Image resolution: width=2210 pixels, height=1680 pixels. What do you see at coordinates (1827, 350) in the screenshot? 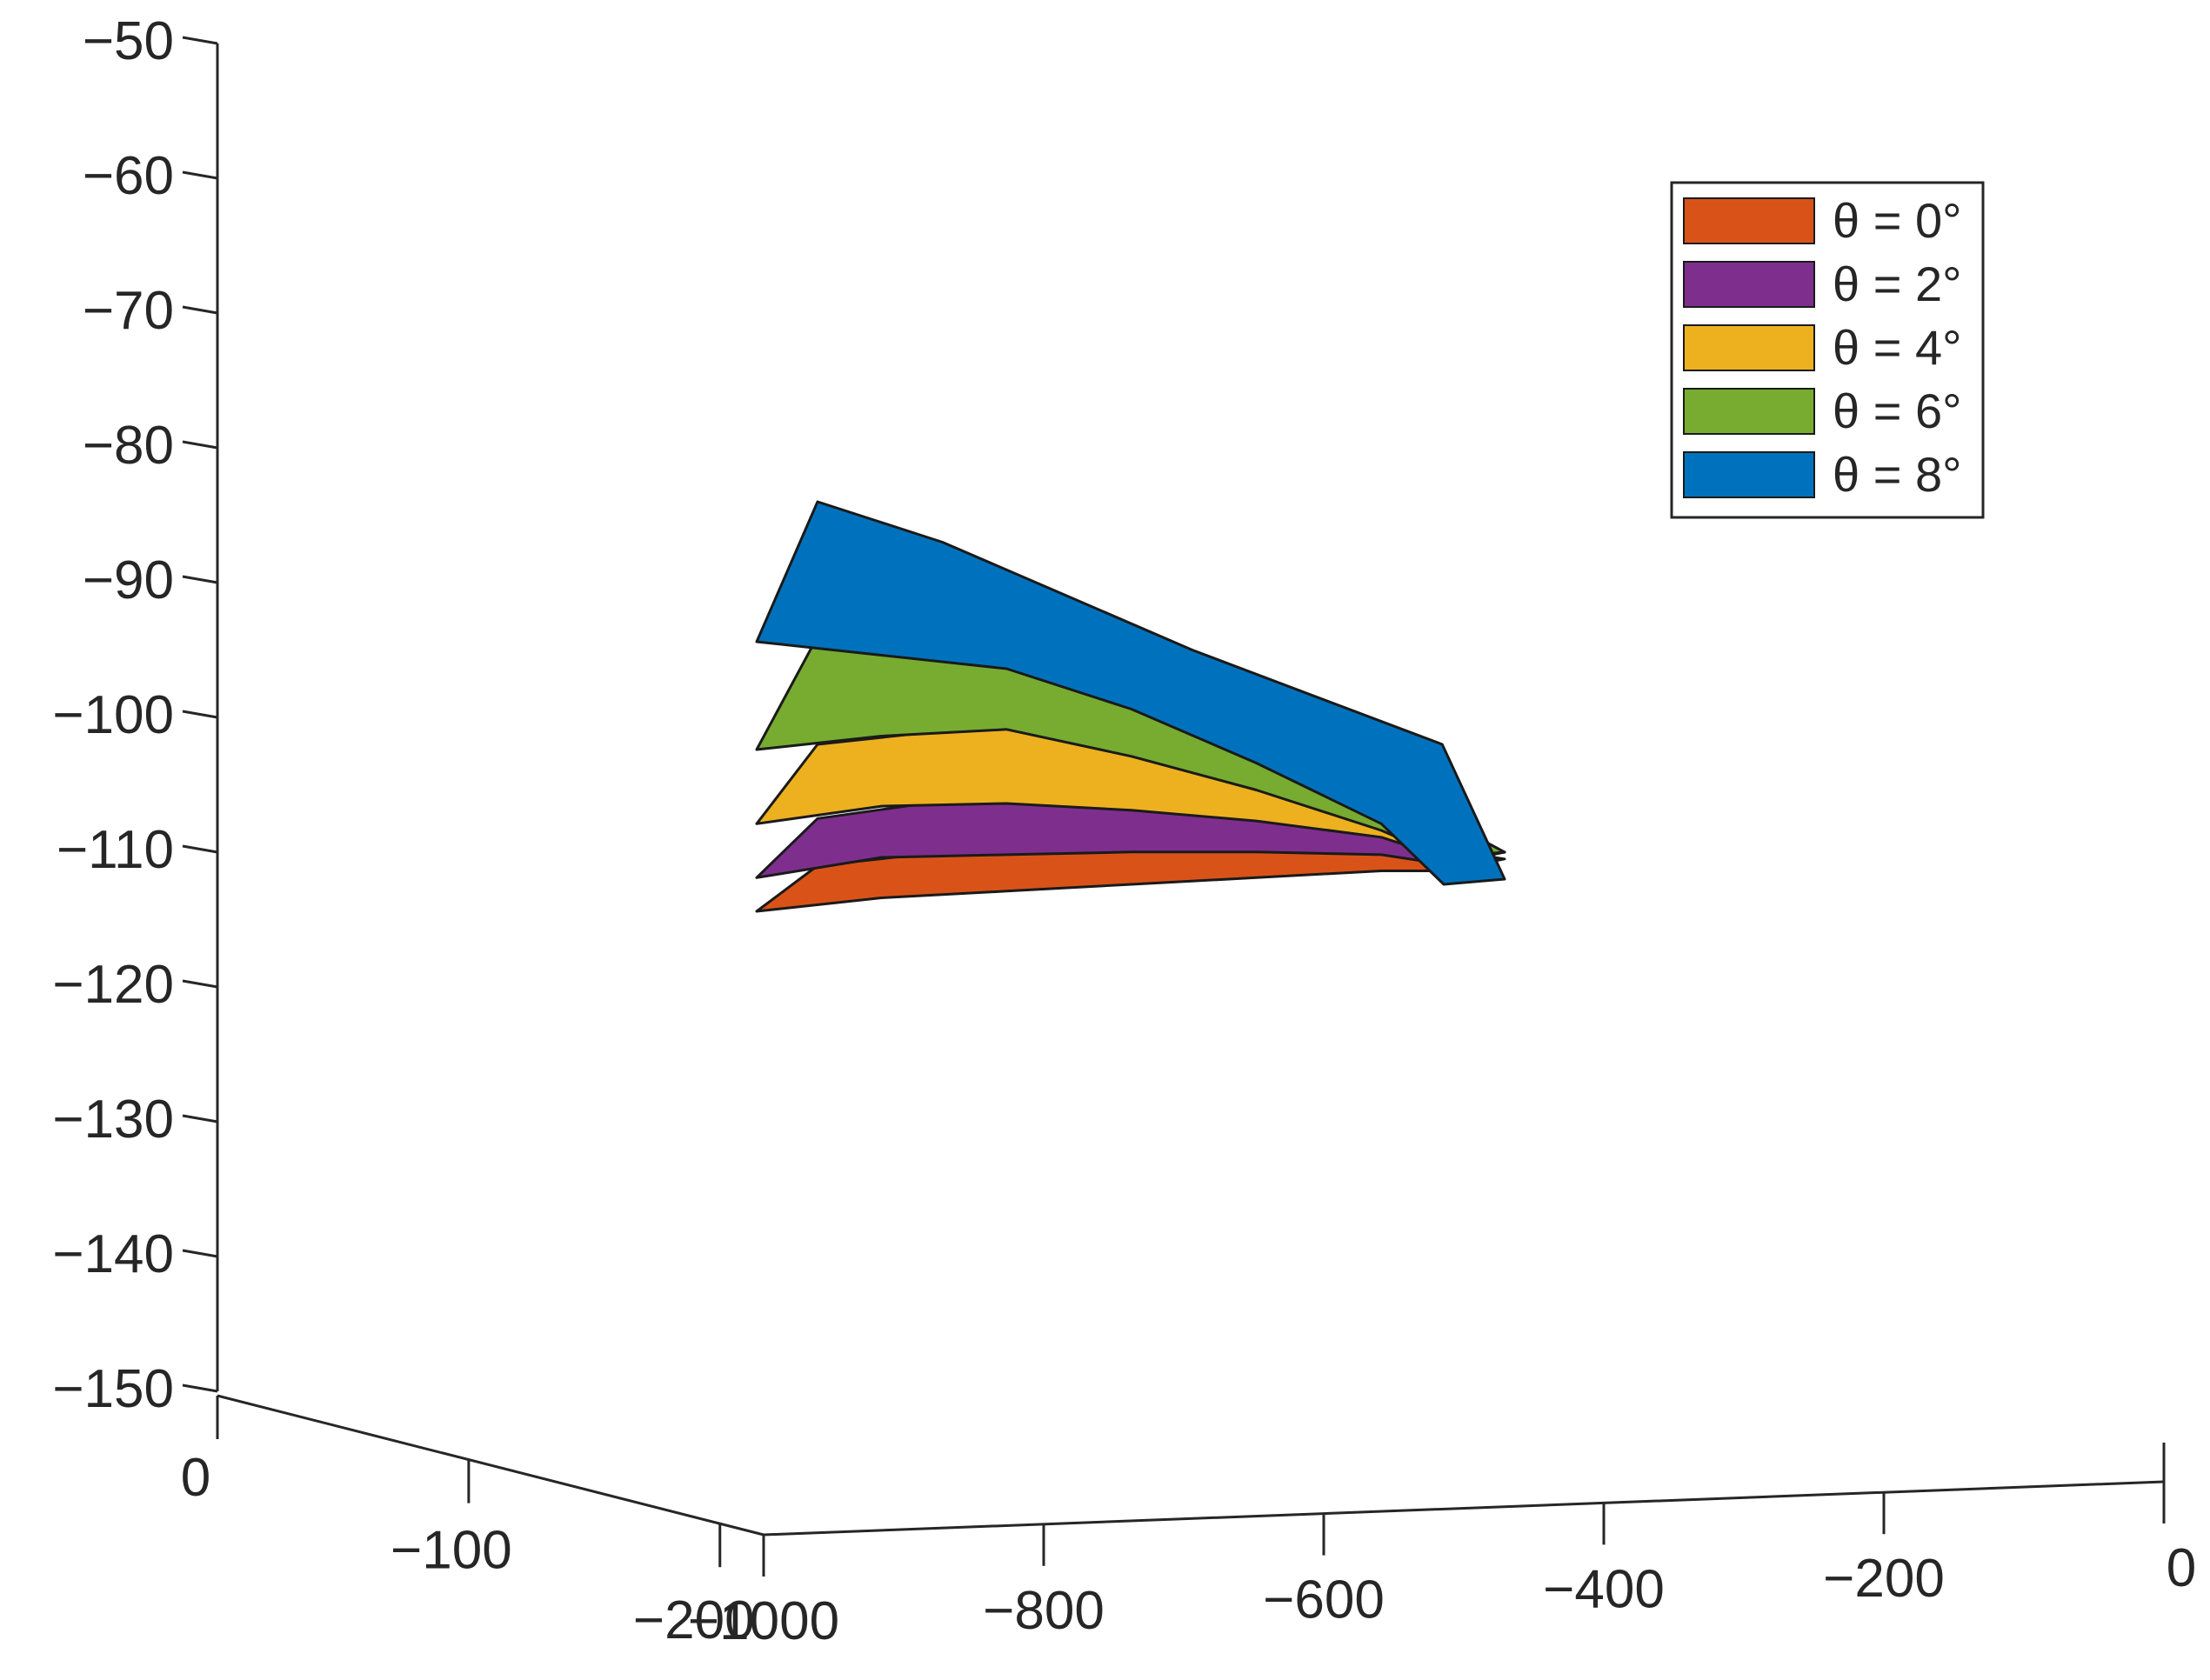
I see `legend: θ = 0° θ = 2° θ = 4° θ = 6° θ = 8°` at bounding box center [1827, 350].